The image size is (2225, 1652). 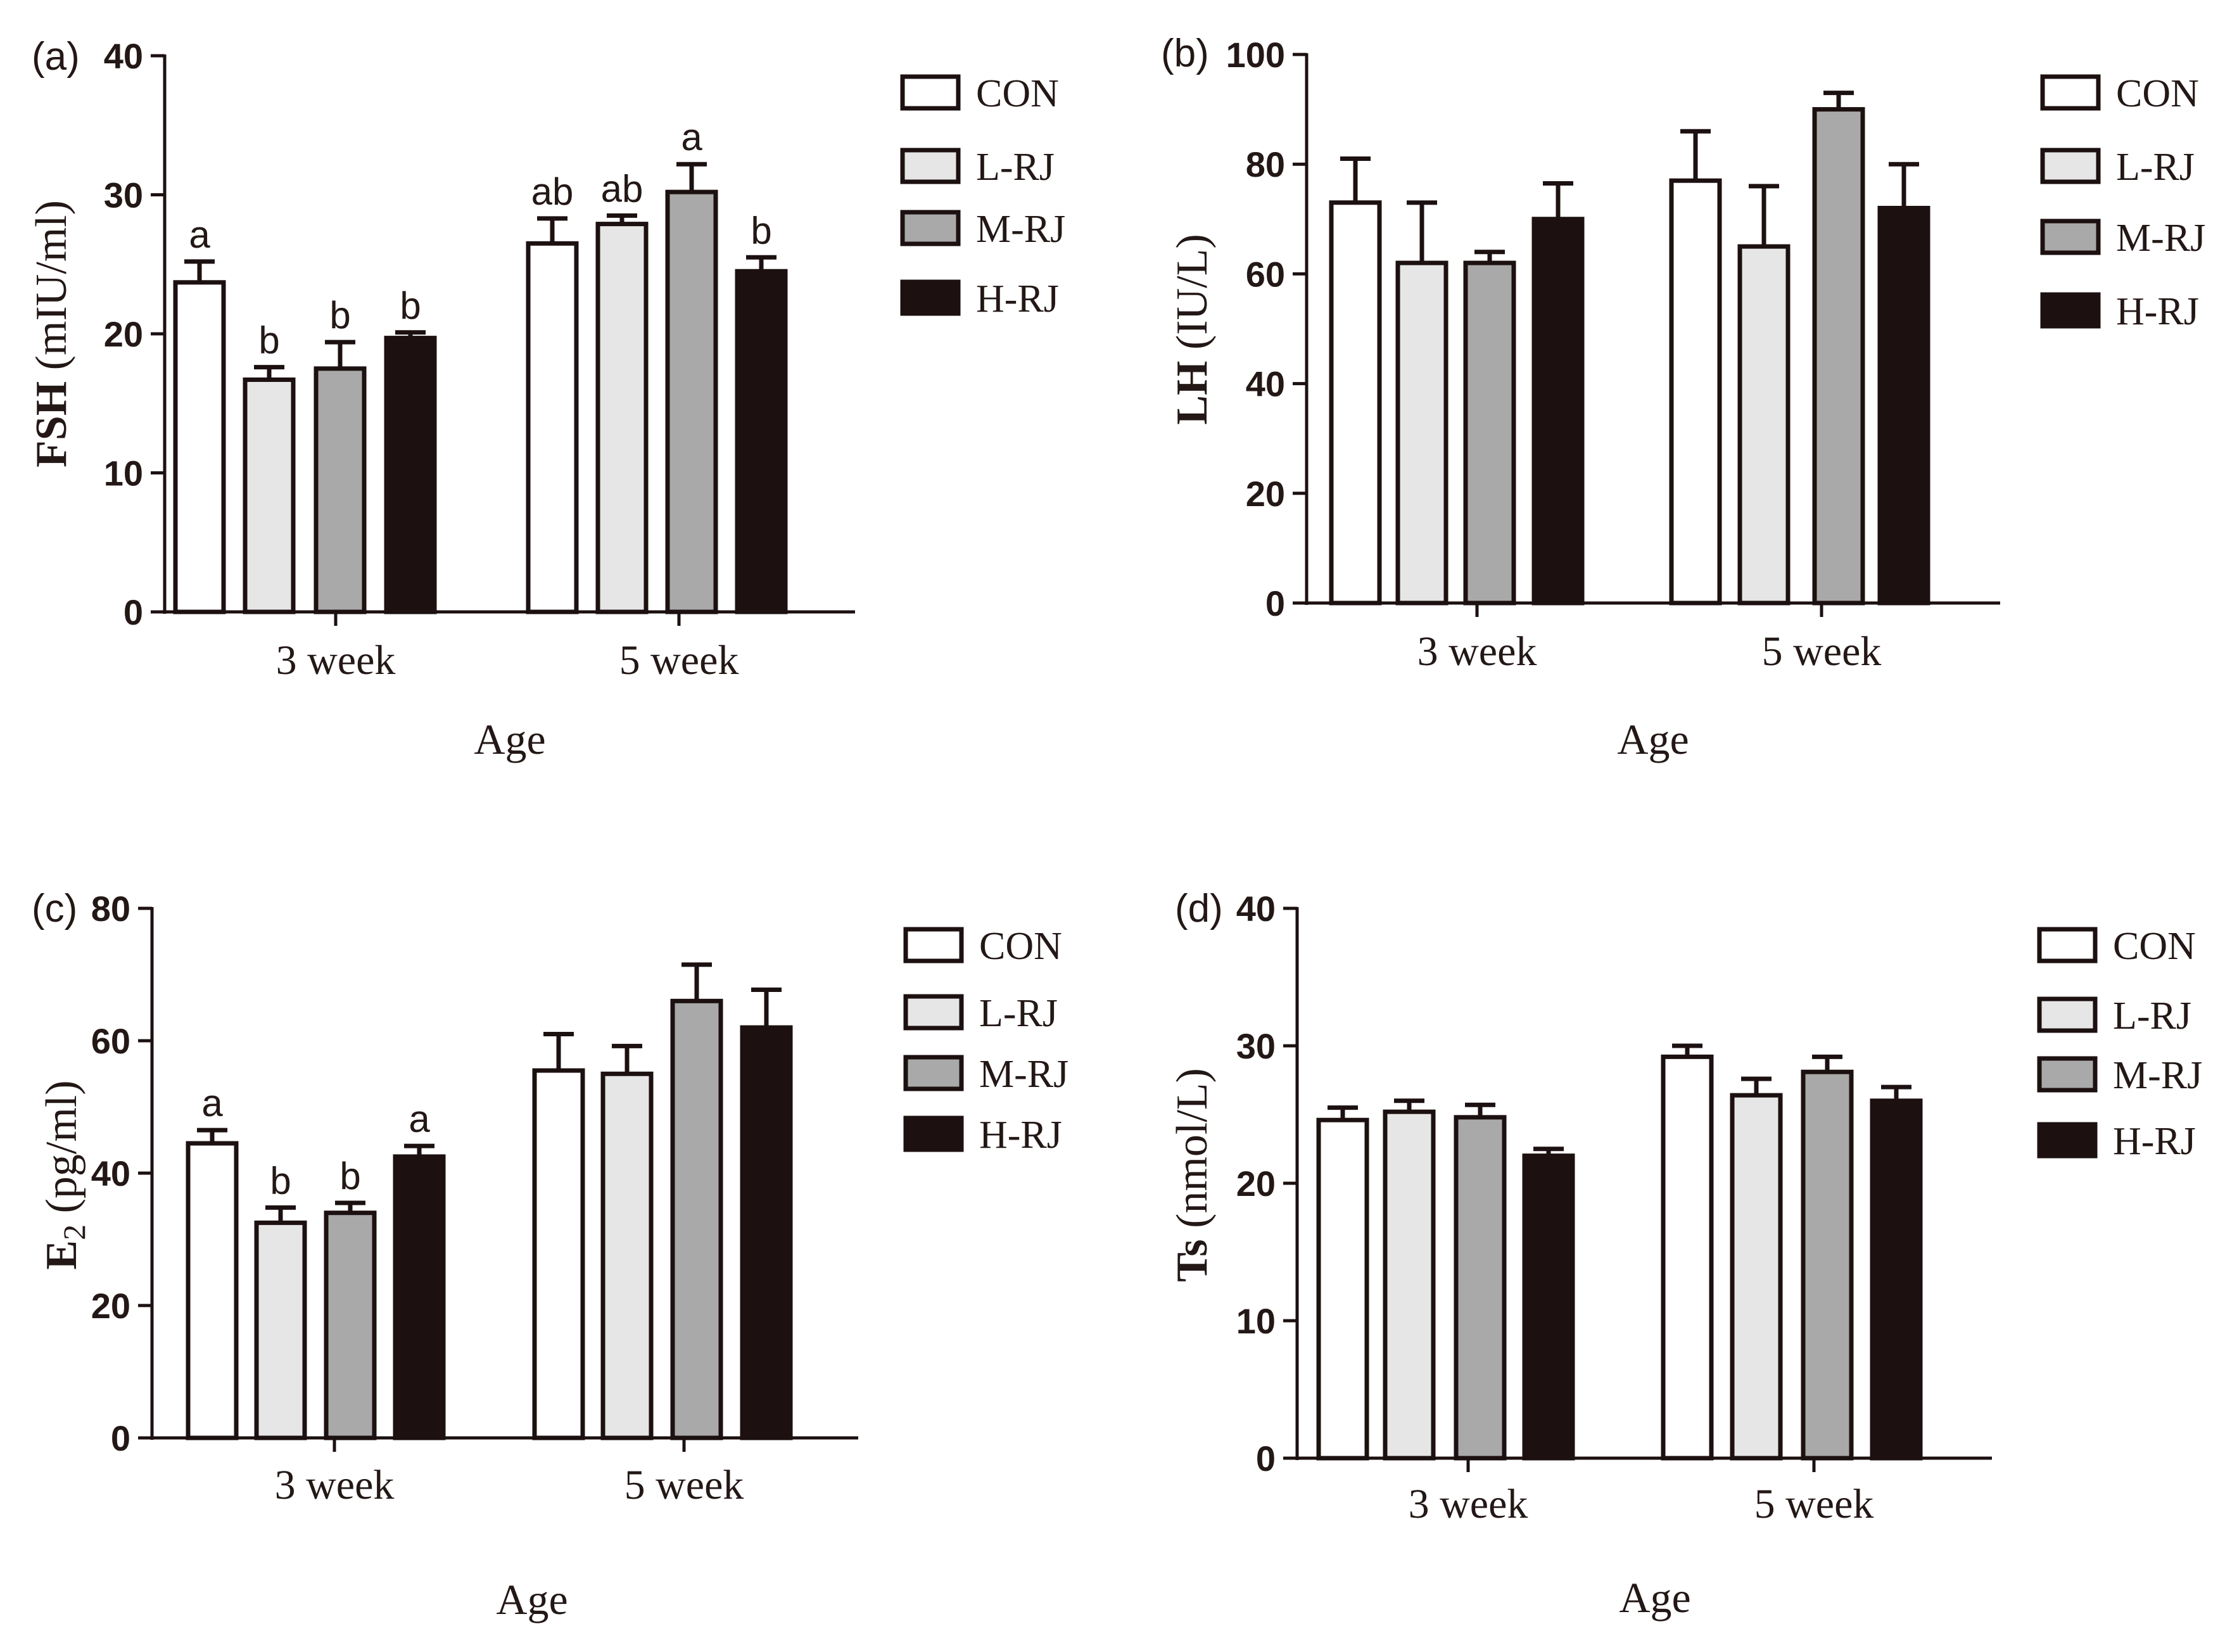 What do you see at coordinates (1185, 53) in the screenshot?
I see `panel-label: (b)` at bounding box center [1185, 53].